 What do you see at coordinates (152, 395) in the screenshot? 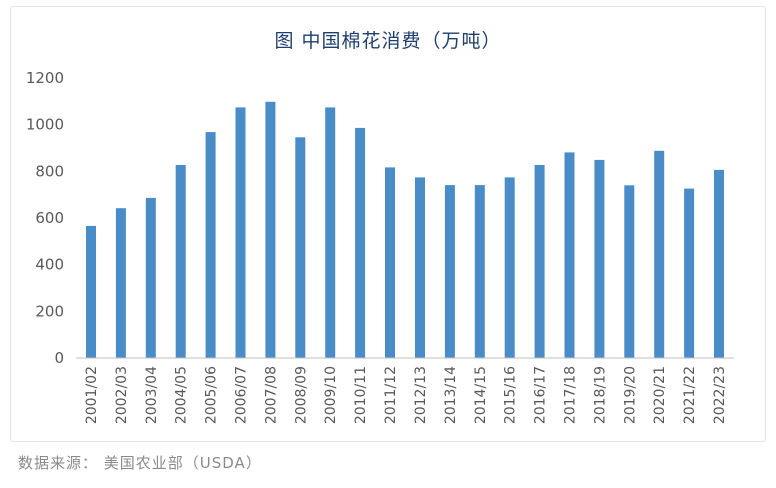
I see `x-tick-label: 2003/04` at bounding box center [152, 395].